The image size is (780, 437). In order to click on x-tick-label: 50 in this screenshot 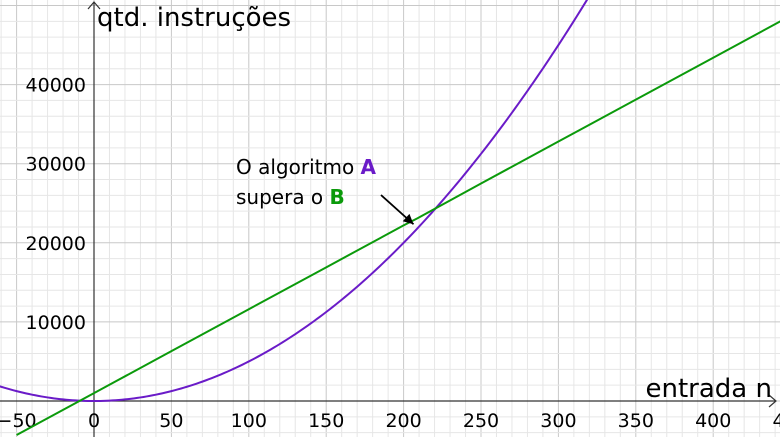, I will do `click(171, 421)`.